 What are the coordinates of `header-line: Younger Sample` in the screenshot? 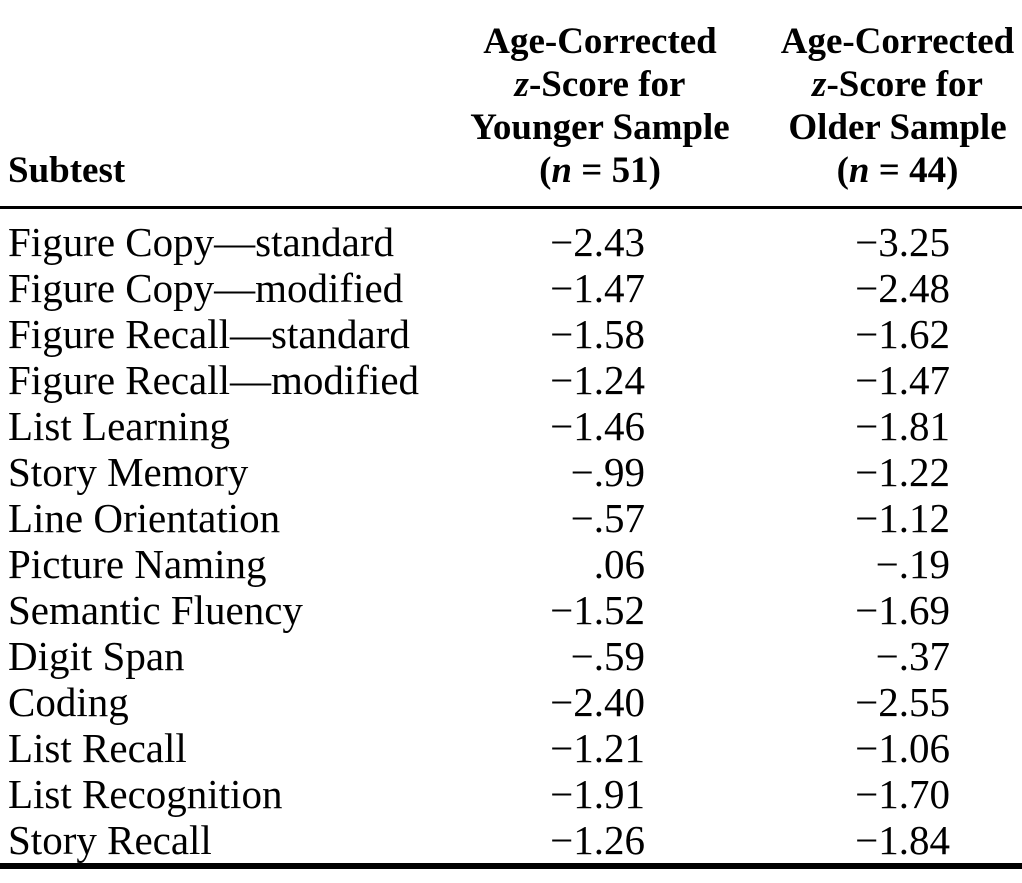 It's located at (600, 127).